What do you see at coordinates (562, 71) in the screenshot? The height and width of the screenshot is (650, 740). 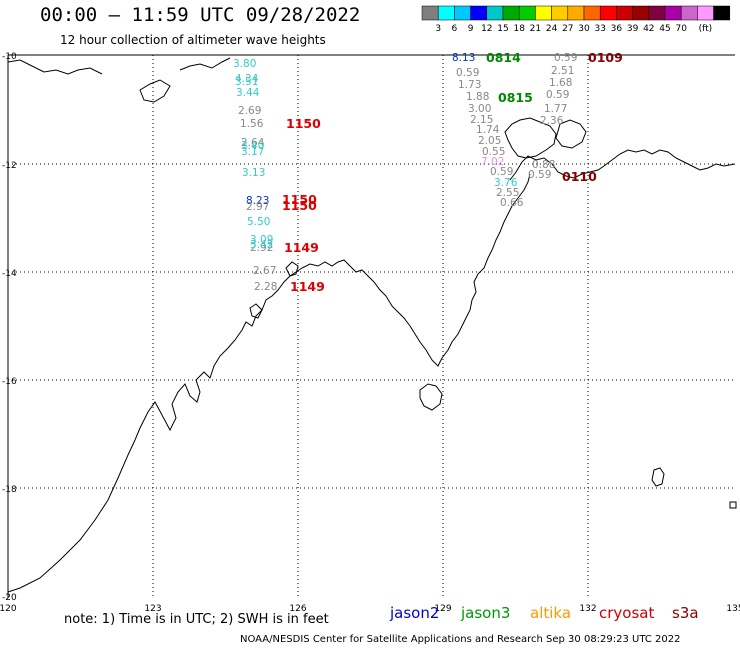 I see `wave-height-label: 2.51` at bounding box center [562, 71].